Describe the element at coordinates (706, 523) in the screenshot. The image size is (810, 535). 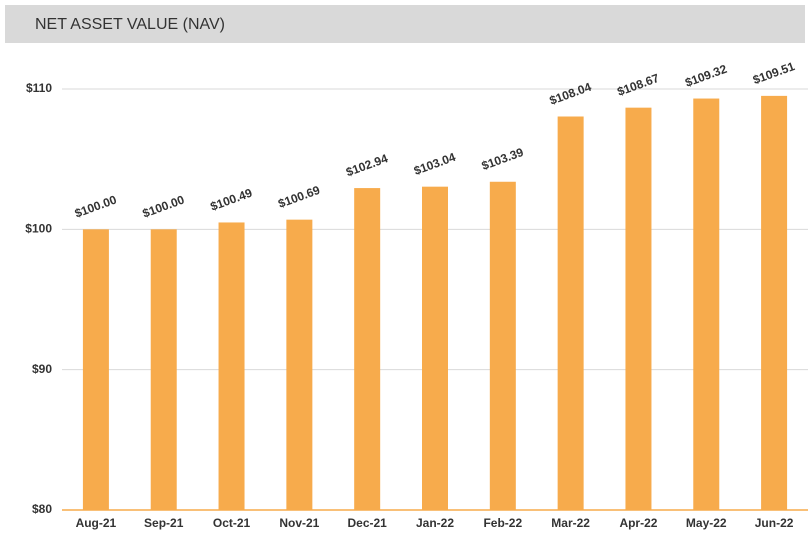
I see `x-tick-label: May-22` at that location.